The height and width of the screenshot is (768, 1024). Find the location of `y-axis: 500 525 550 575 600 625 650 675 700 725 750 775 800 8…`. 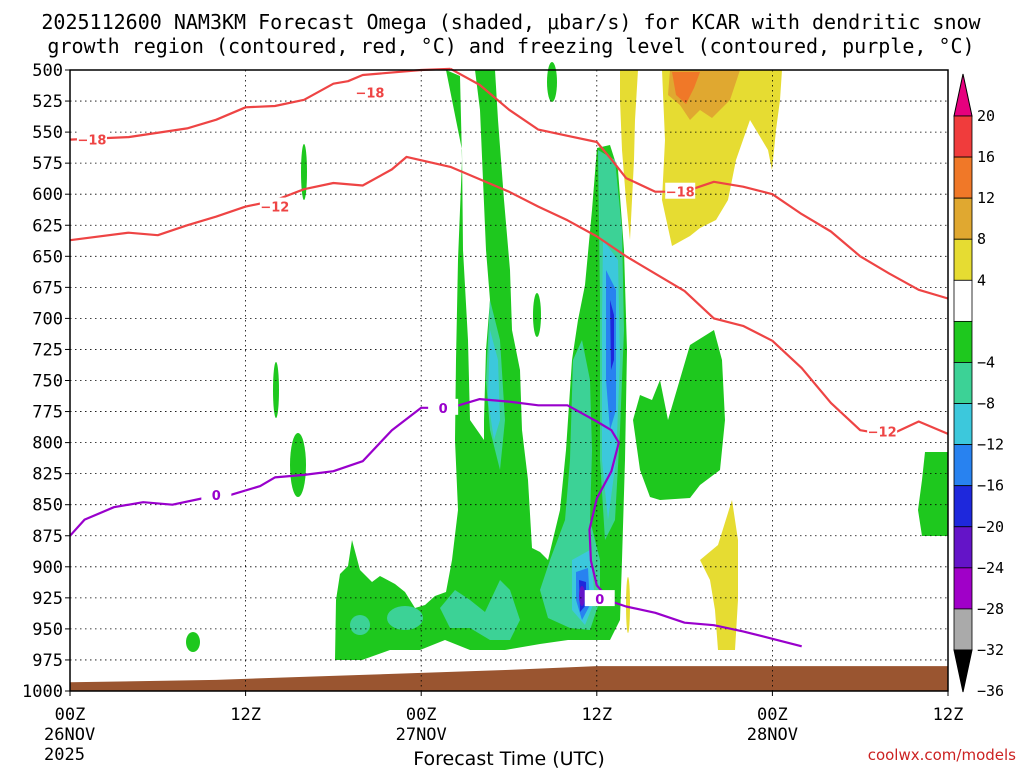

y-axis: 500 525 550 575 600 625 650 675 700 725 750 775 800 8… is located at coordinates (46, 381).